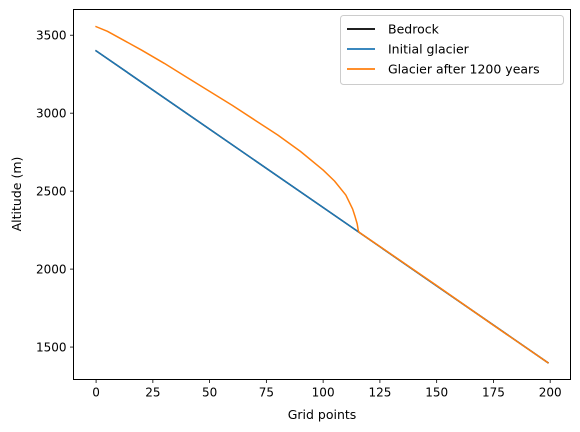 This screenshot has width=580, height=432. What do you see at coordinates (414, 29) in the screenshot?
I see `legend-label-0: Bedrock` at bounding box center [414, 29].